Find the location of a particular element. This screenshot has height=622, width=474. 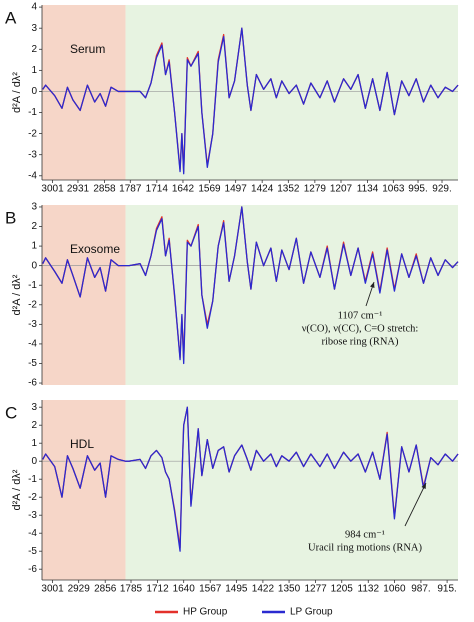

x-tick-label: 1277 is located at coordinates (315, 589).